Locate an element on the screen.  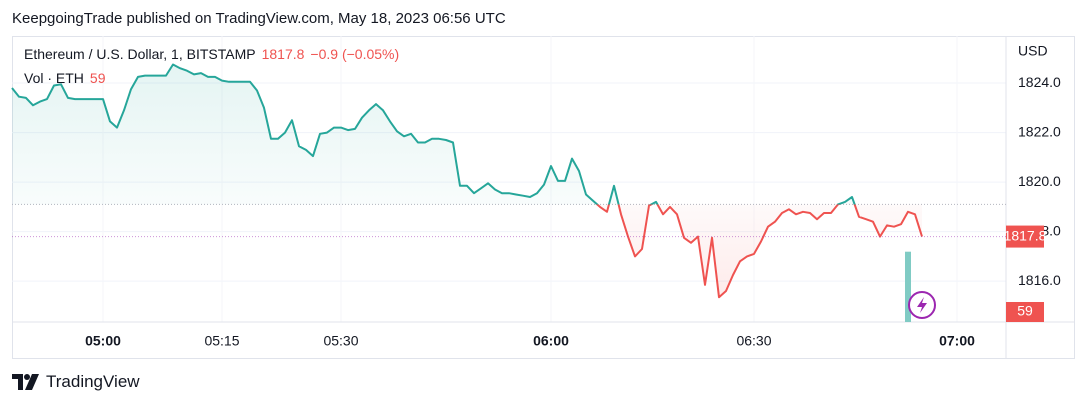
y-tick-label: 1822.0 is located at coordinates (1039, 131).